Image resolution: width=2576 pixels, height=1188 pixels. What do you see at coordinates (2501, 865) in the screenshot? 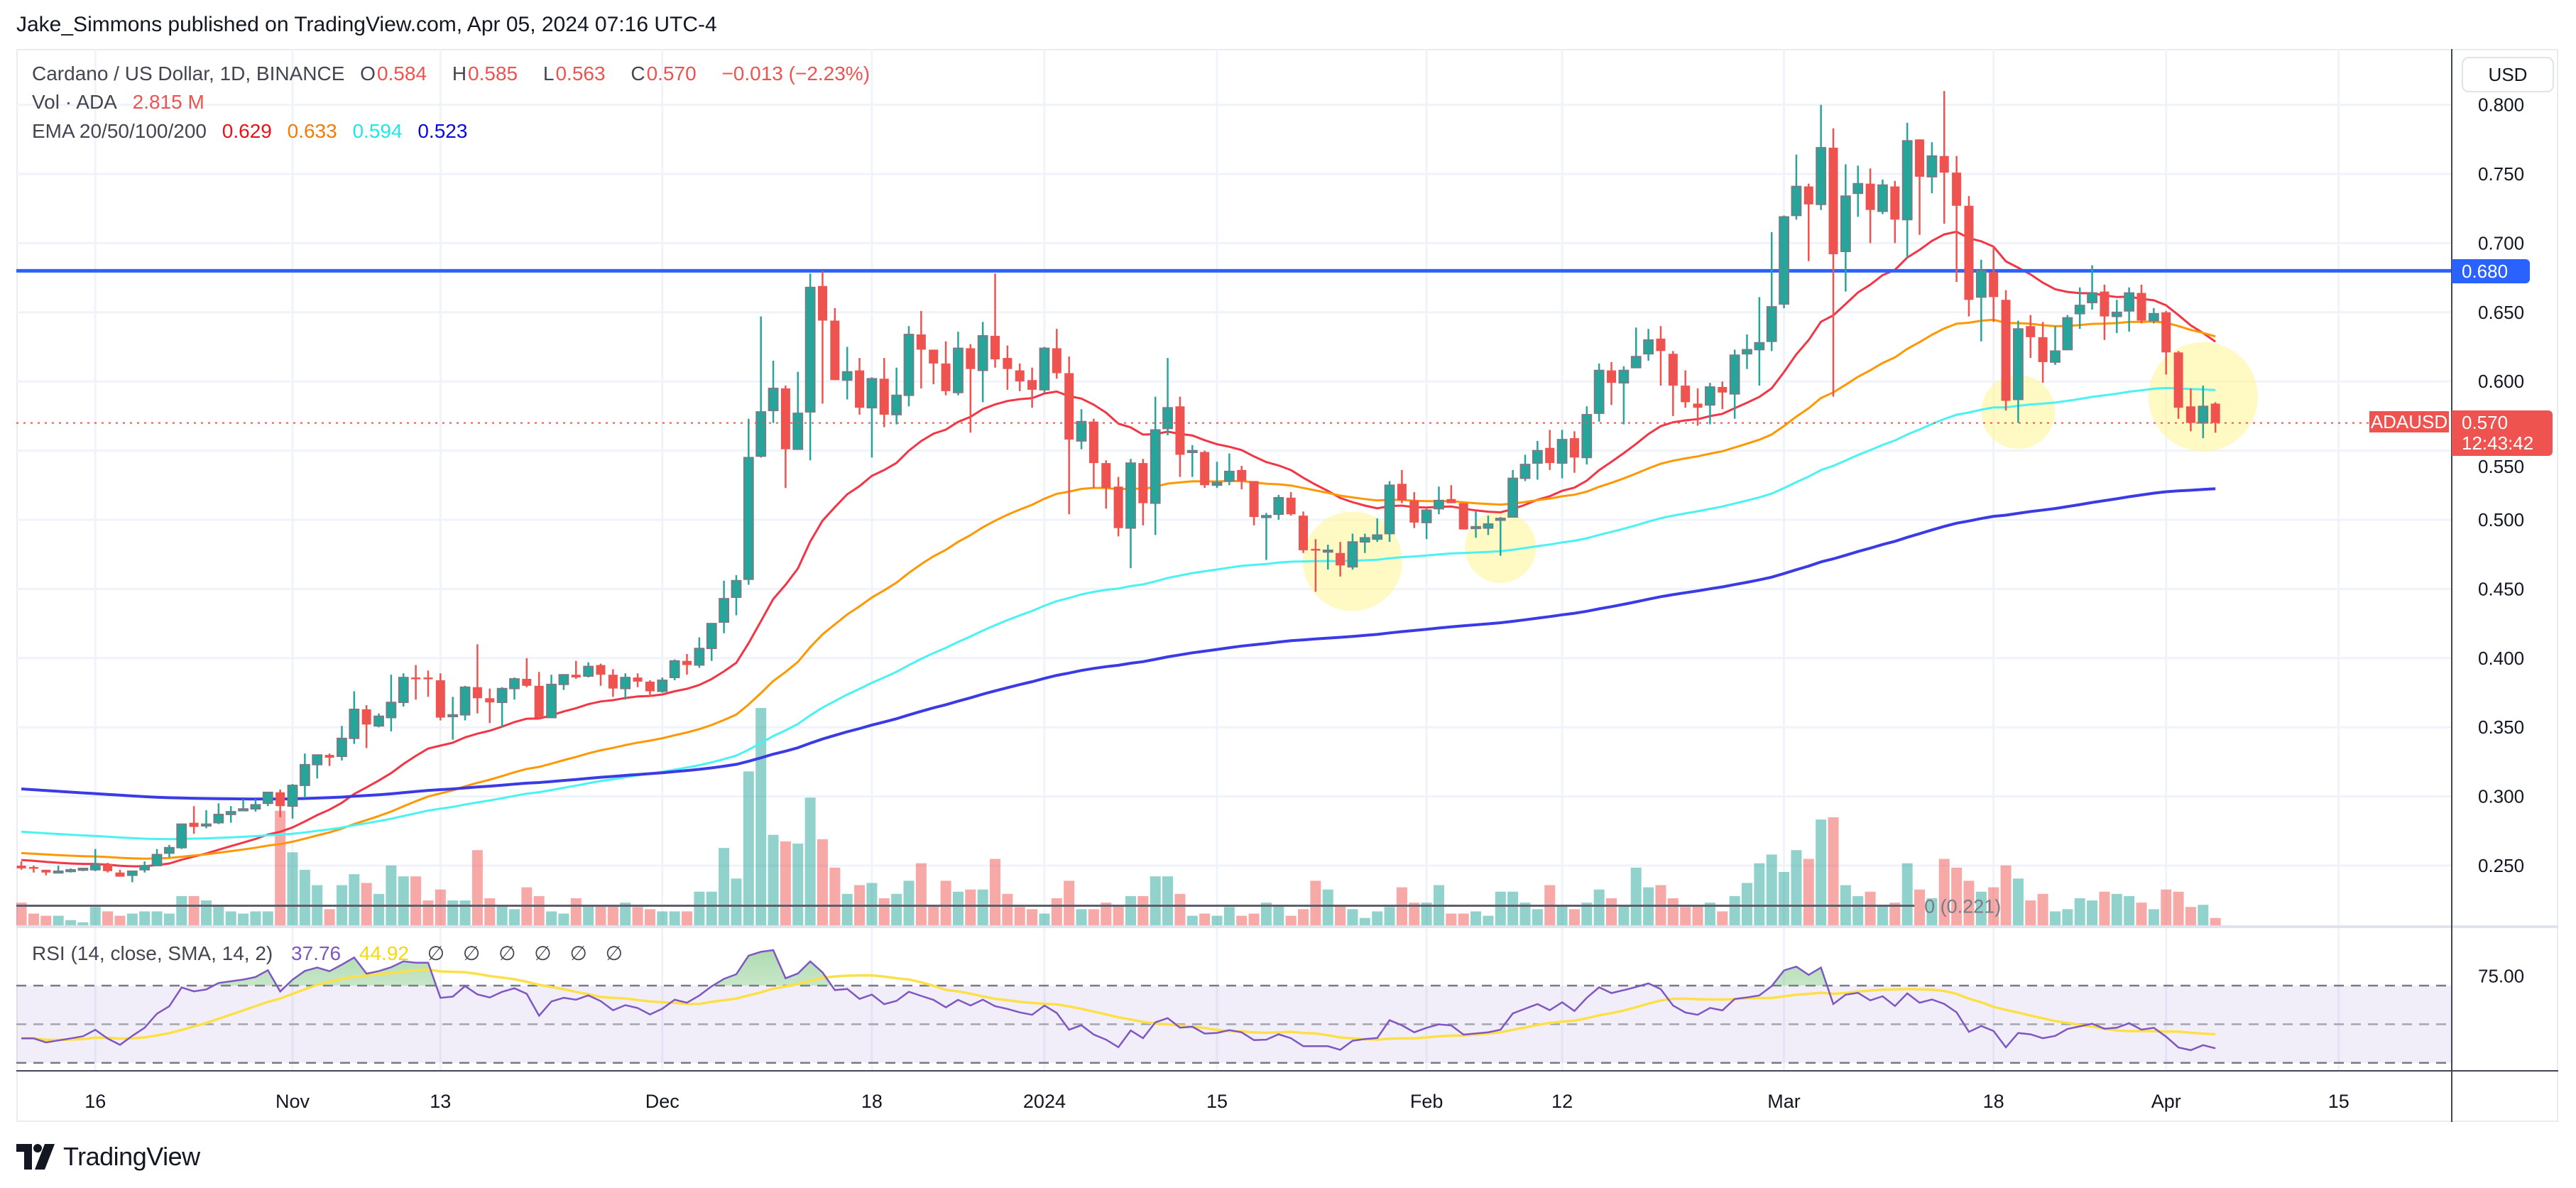
I see `price-tick-label: 0.250` at bounding box center [2501, 865].